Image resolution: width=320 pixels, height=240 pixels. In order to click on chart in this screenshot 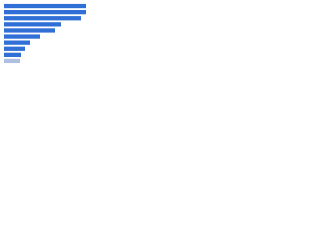, I will do `click(45, 33)`.